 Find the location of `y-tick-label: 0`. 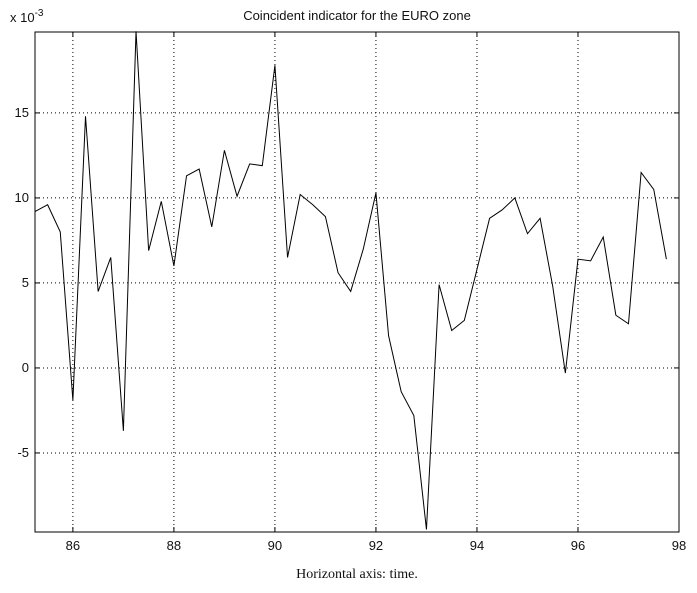

y-tick-label: 0 is located at coordinates (25, 367).